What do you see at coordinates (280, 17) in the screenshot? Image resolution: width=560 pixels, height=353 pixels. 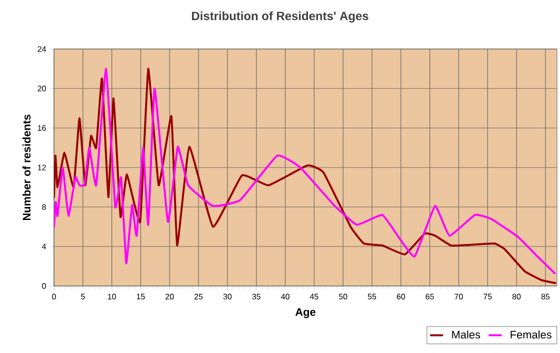 I see `chart-title: Distribution of Residents' Ages` at bounding box center [280, 17].